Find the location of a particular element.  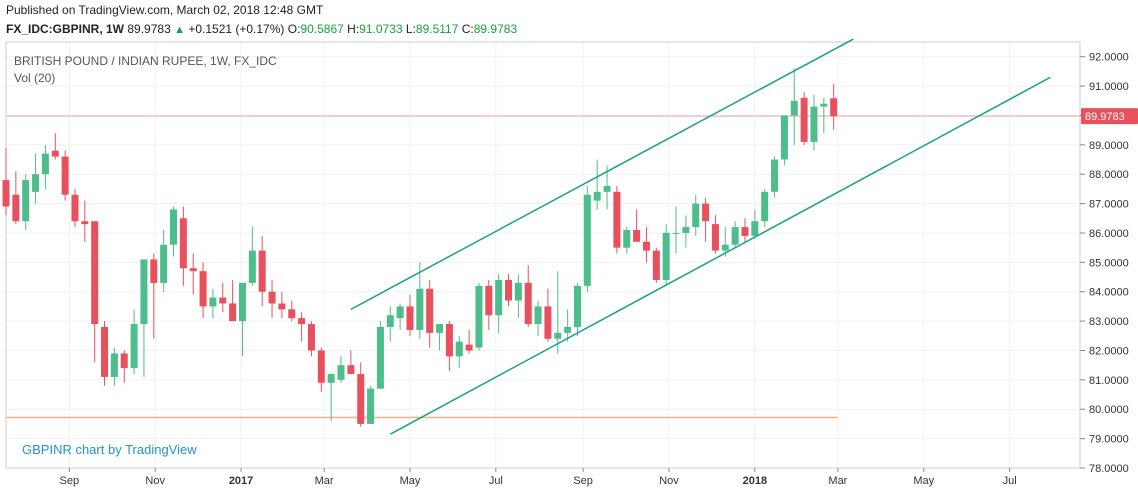

price-tick-label: 80.0000 is located at coordinates (1109, 410).